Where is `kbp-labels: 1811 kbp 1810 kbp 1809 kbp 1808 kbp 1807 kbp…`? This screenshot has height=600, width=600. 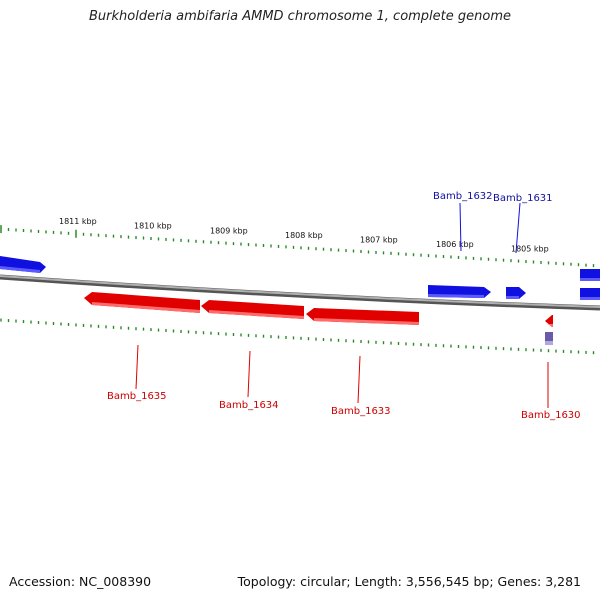 kbp-labels: 1811 kbp 1810 kbp 1809 kbp 1808 kbp 1807 kbp… is located at coordinates (304, 235).